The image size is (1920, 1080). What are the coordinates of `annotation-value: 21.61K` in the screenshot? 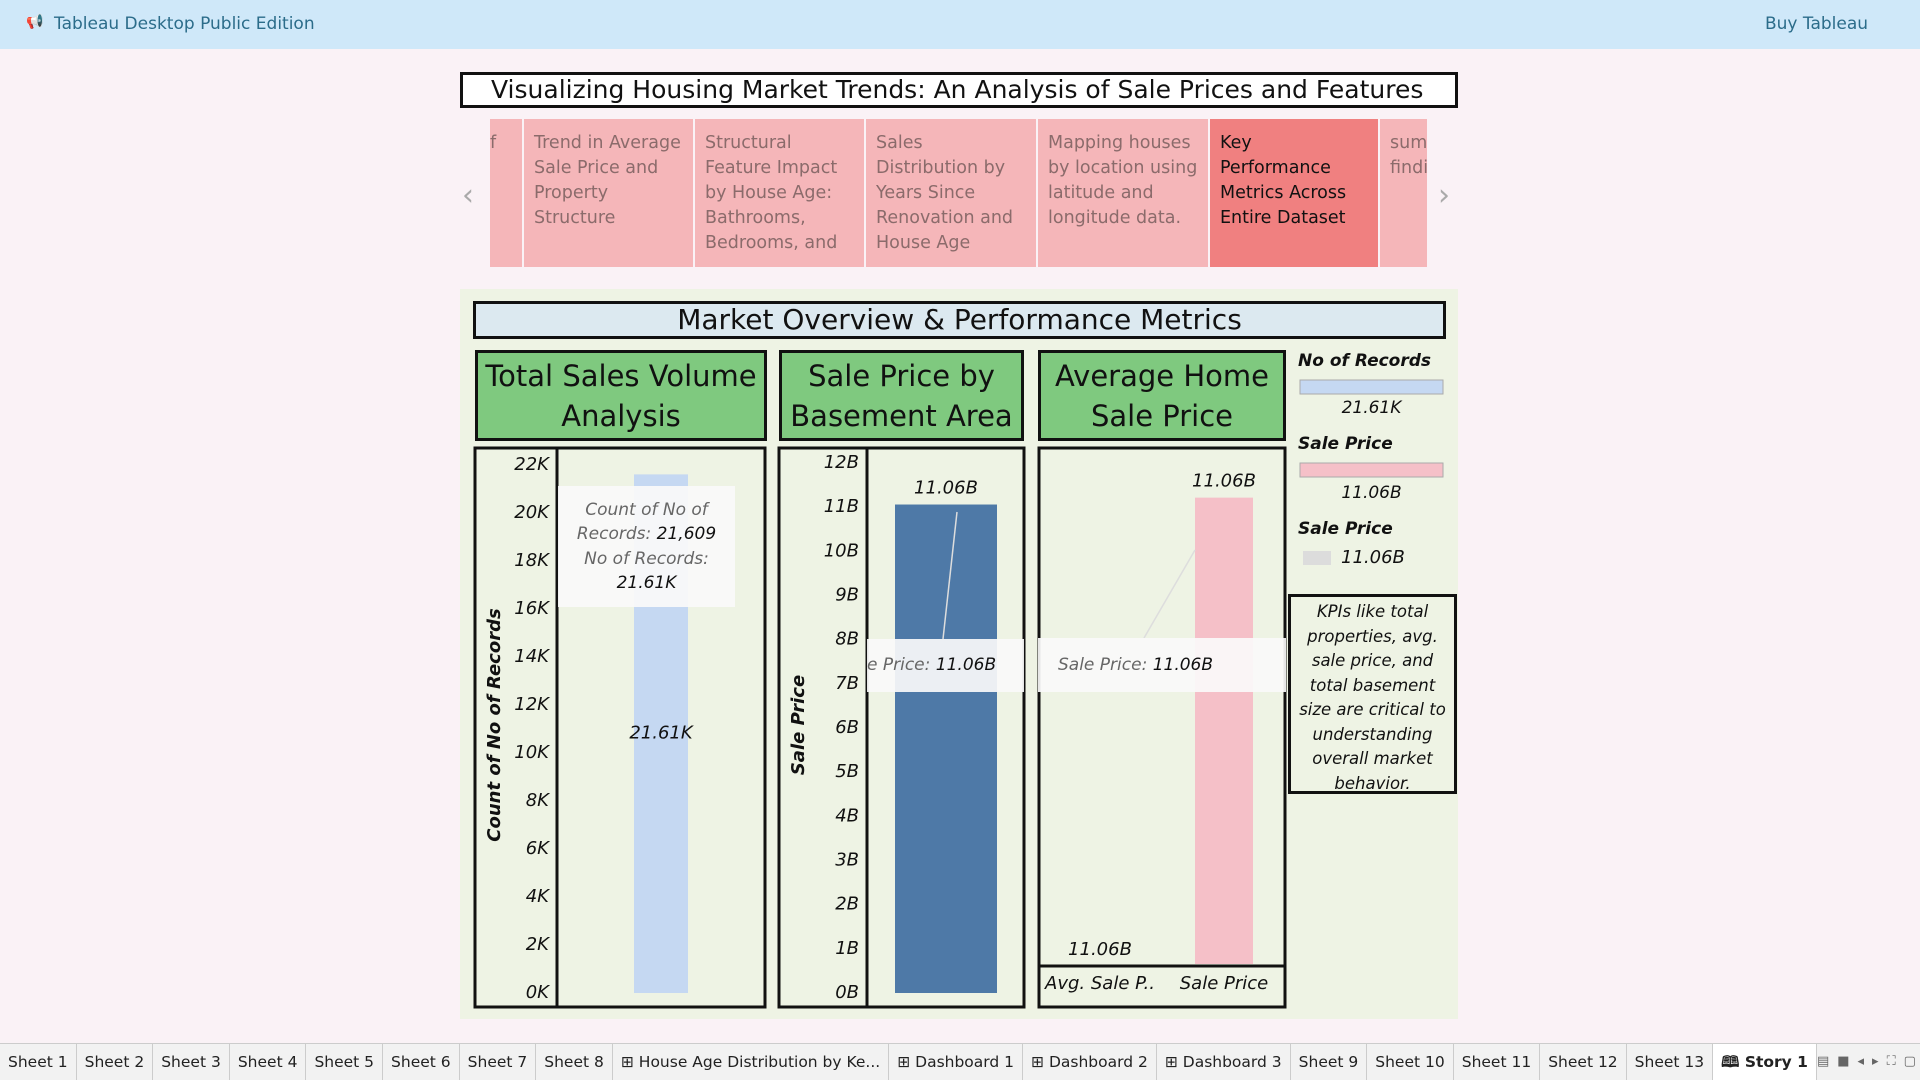 It's located at (646, 583).